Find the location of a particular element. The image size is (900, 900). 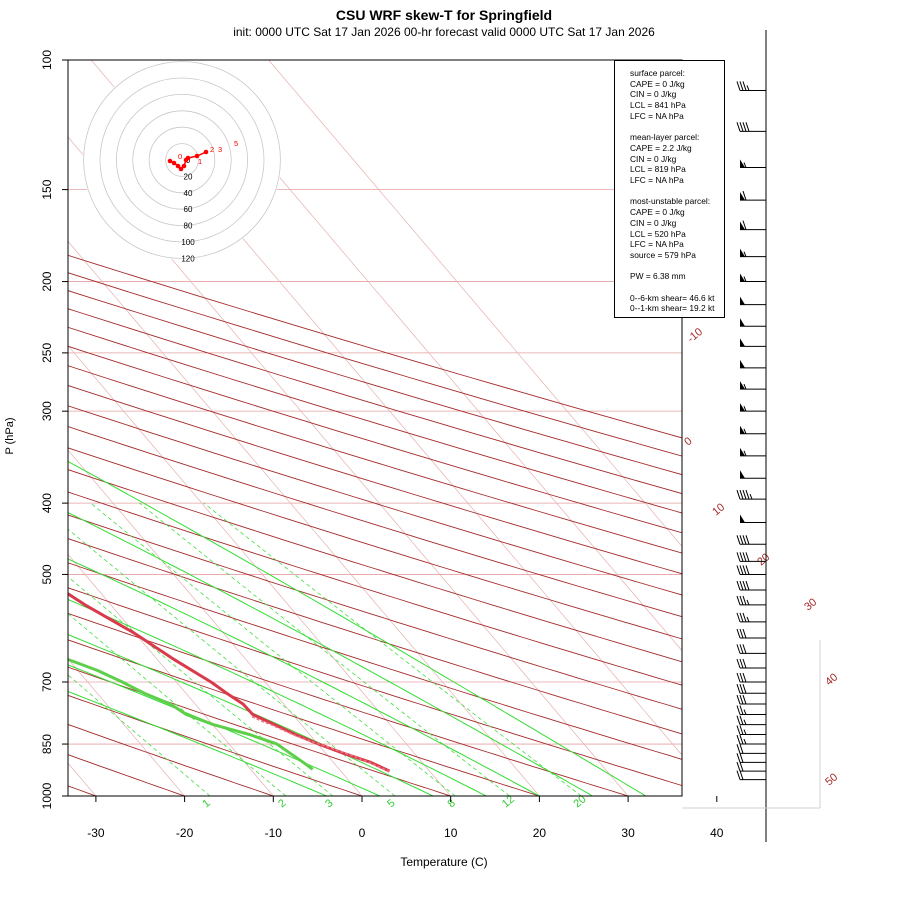

mean-layer-cin: CIN = 0 J/kg is located at coordinates (653, 158).